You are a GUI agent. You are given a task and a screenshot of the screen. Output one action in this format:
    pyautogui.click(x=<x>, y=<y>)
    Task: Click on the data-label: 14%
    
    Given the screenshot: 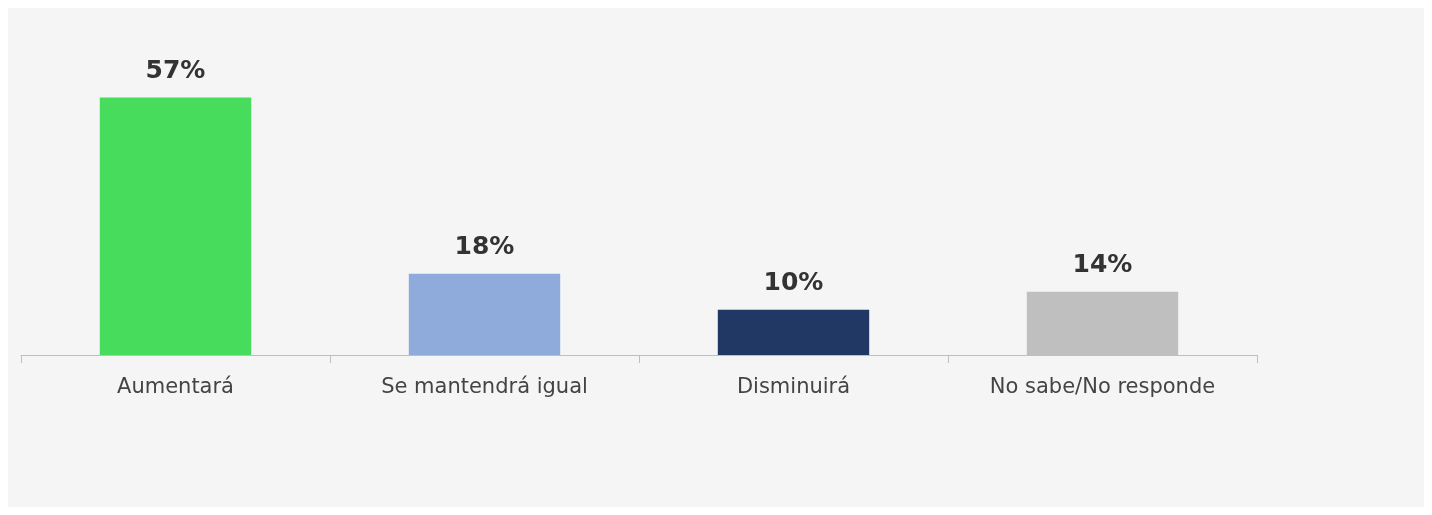 What is the action you would take?
    pyautogui.click(x=1102, y=263)
    